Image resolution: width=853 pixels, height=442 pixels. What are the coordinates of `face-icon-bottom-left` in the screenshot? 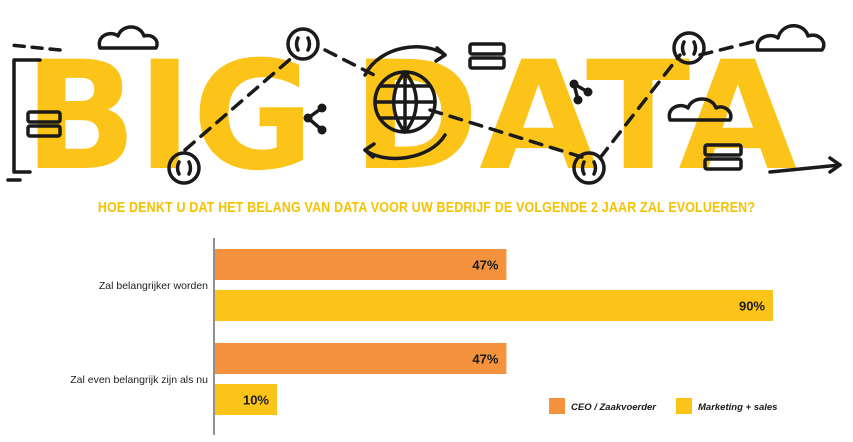 It's located at (184, 168).